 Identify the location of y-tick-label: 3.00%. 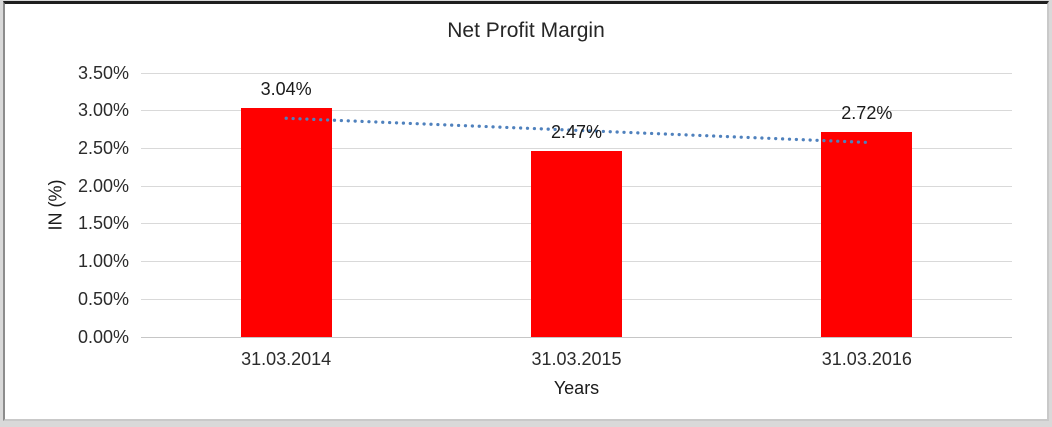
(103, 110).